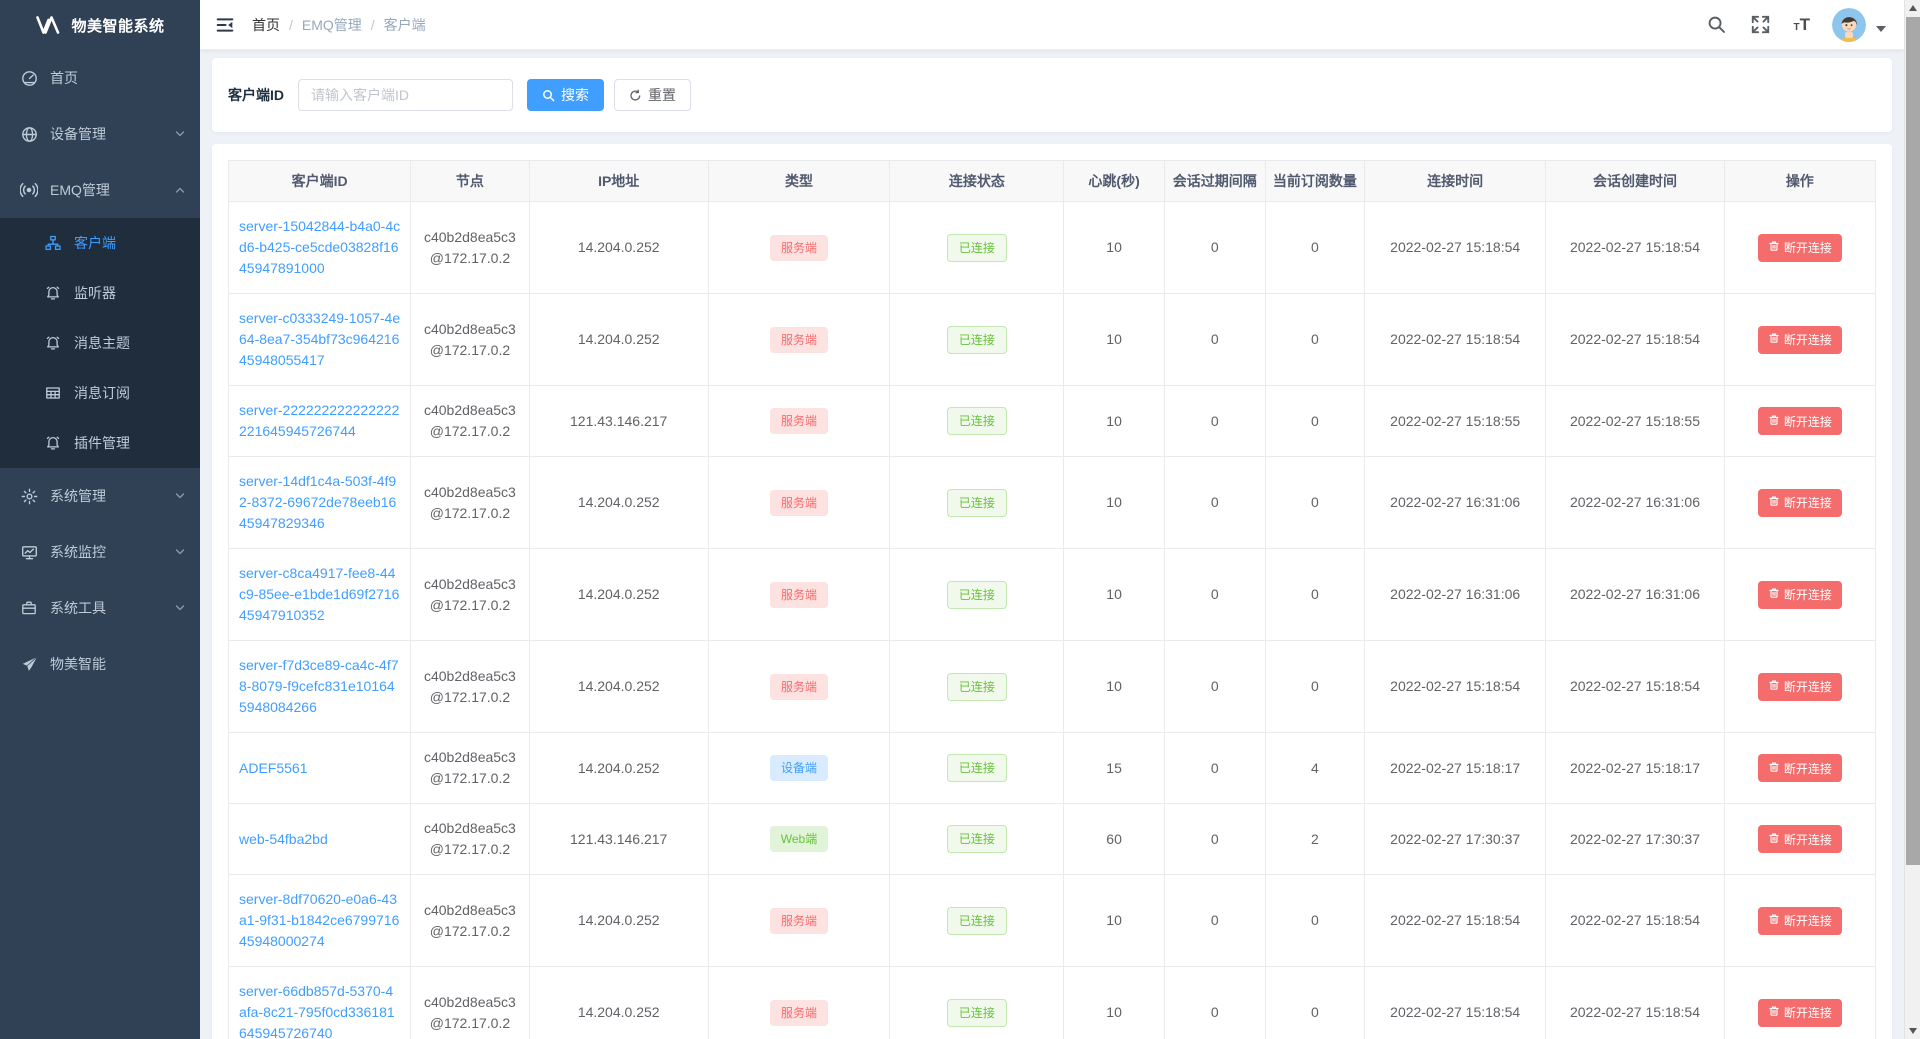 This screenshot has height=1039, width=1920. Describe the element at coordinates (180, 552) in the screenshot. I see `chevron-down-icon` at that location.